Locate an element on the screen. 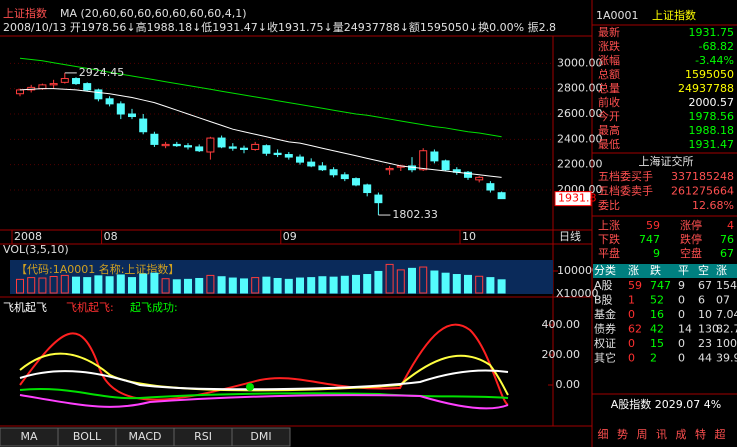 The image size is (737, 447). quote-label: 最新 is located at coordinates (609, 32).